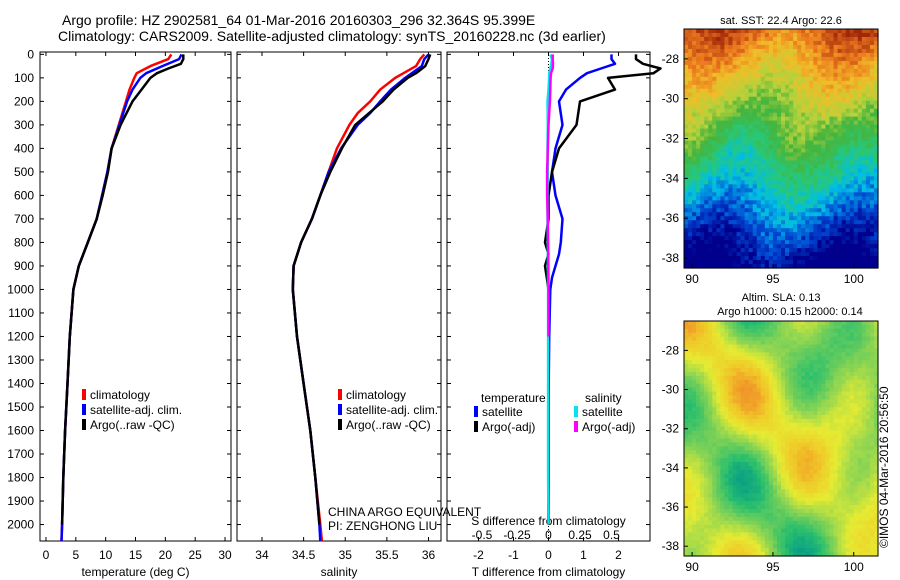 The image size is (900, 580). What do you see at coordinates (781, 439) in the screenshot?
I see `sla-map-cells` at bounding box center [781, 439].